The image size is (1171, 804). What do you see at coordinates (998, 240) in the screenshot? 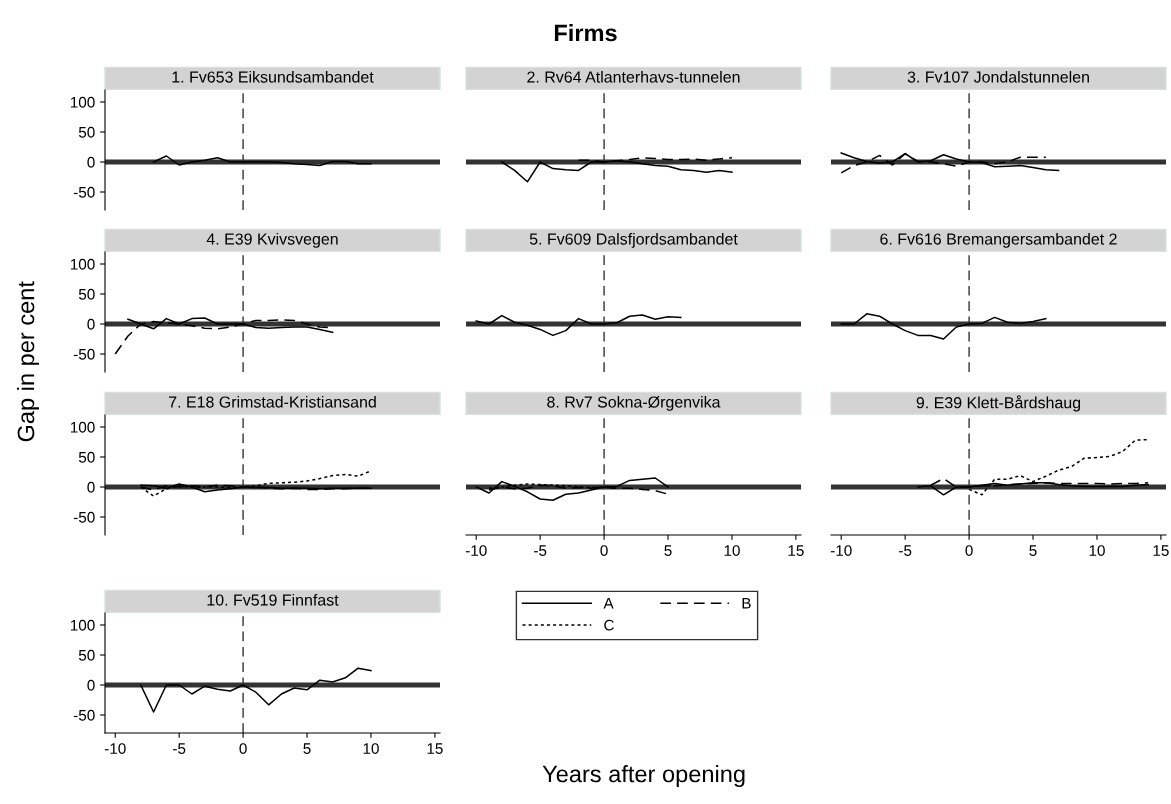
I see `chart-title: 6. Fv616 Bremangersambandet 2` at bounding box center [998, 240].